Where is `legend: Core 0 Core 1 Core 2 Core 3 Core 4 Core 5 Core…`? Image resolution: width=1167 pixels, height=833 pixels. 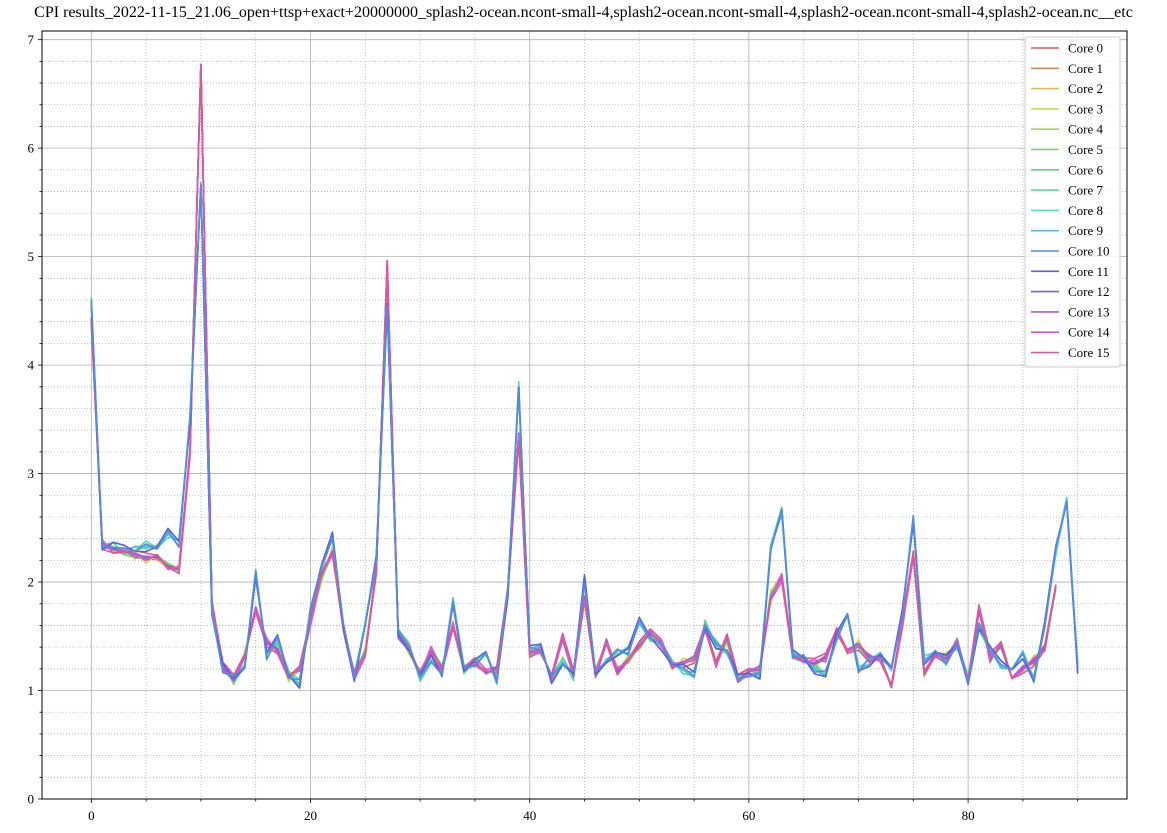 legend: Core 0 Core 1 Core 2 Core 3 Core 4 Core 5 Core… is located at coordinates (1072, 202).